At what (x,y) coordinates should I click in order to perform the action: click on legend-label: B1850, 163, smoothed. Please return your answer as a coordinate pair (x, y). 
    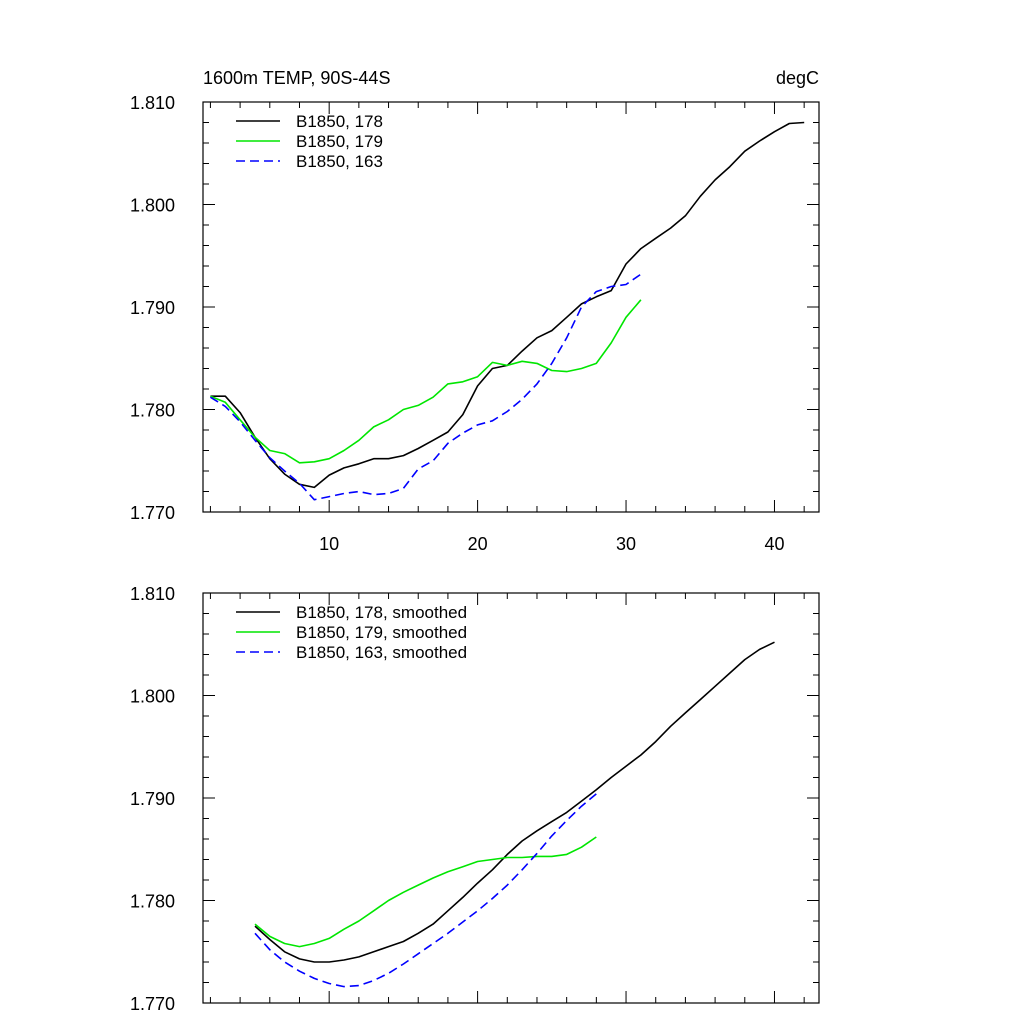
    Looking at the image, I should click on (381, 652).